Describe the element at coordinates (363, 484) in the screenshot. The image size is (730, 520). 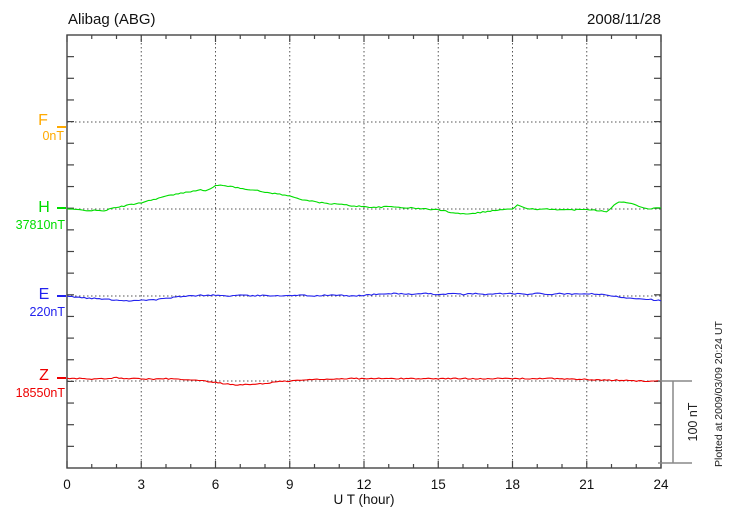
I see `x-tick-label-12: 12` at that location.